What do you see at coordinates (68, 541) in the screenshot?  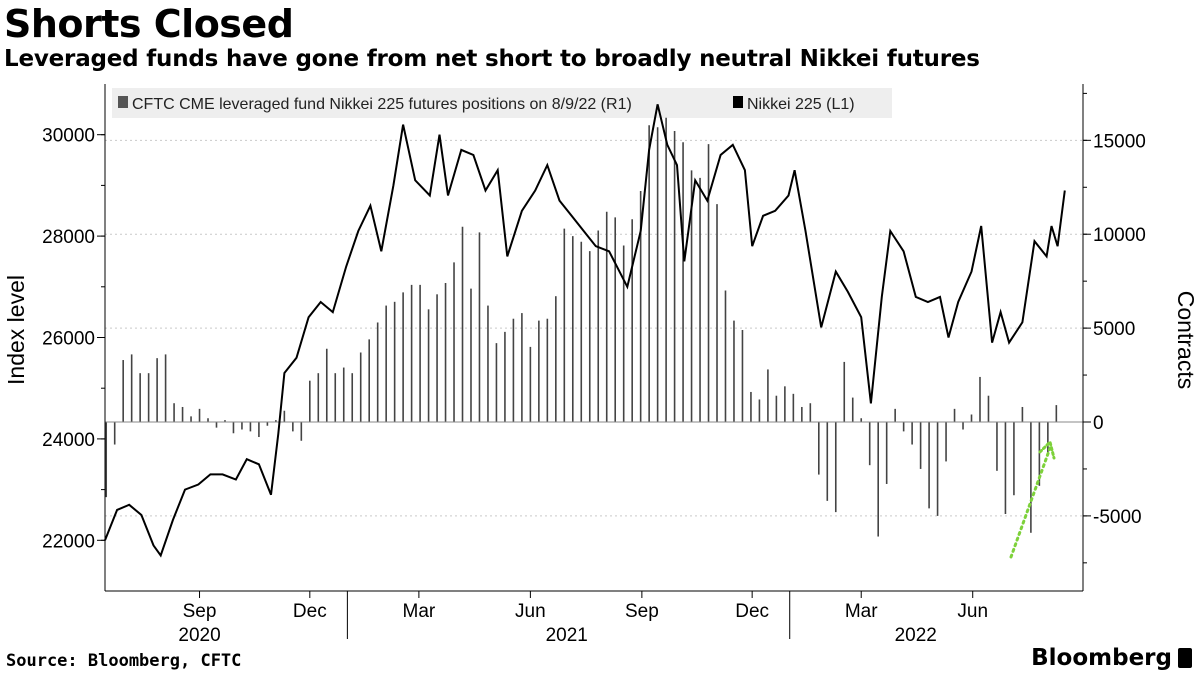 I see `left-tick-label: 22000` at bounding box center [68, 541].